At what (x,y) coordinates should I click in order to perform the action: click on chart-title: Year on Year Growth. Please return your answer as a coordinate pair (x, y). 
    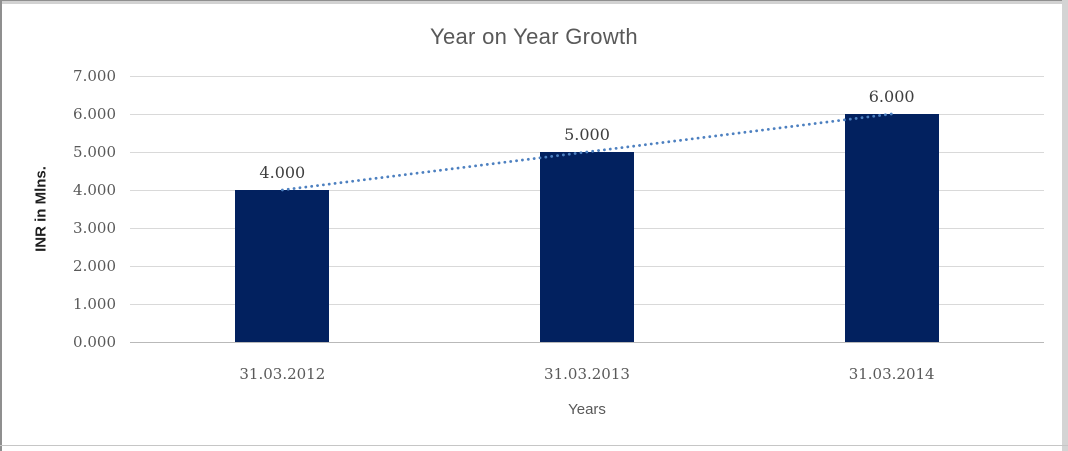
    Looking at the image, I should click on (534, 36).